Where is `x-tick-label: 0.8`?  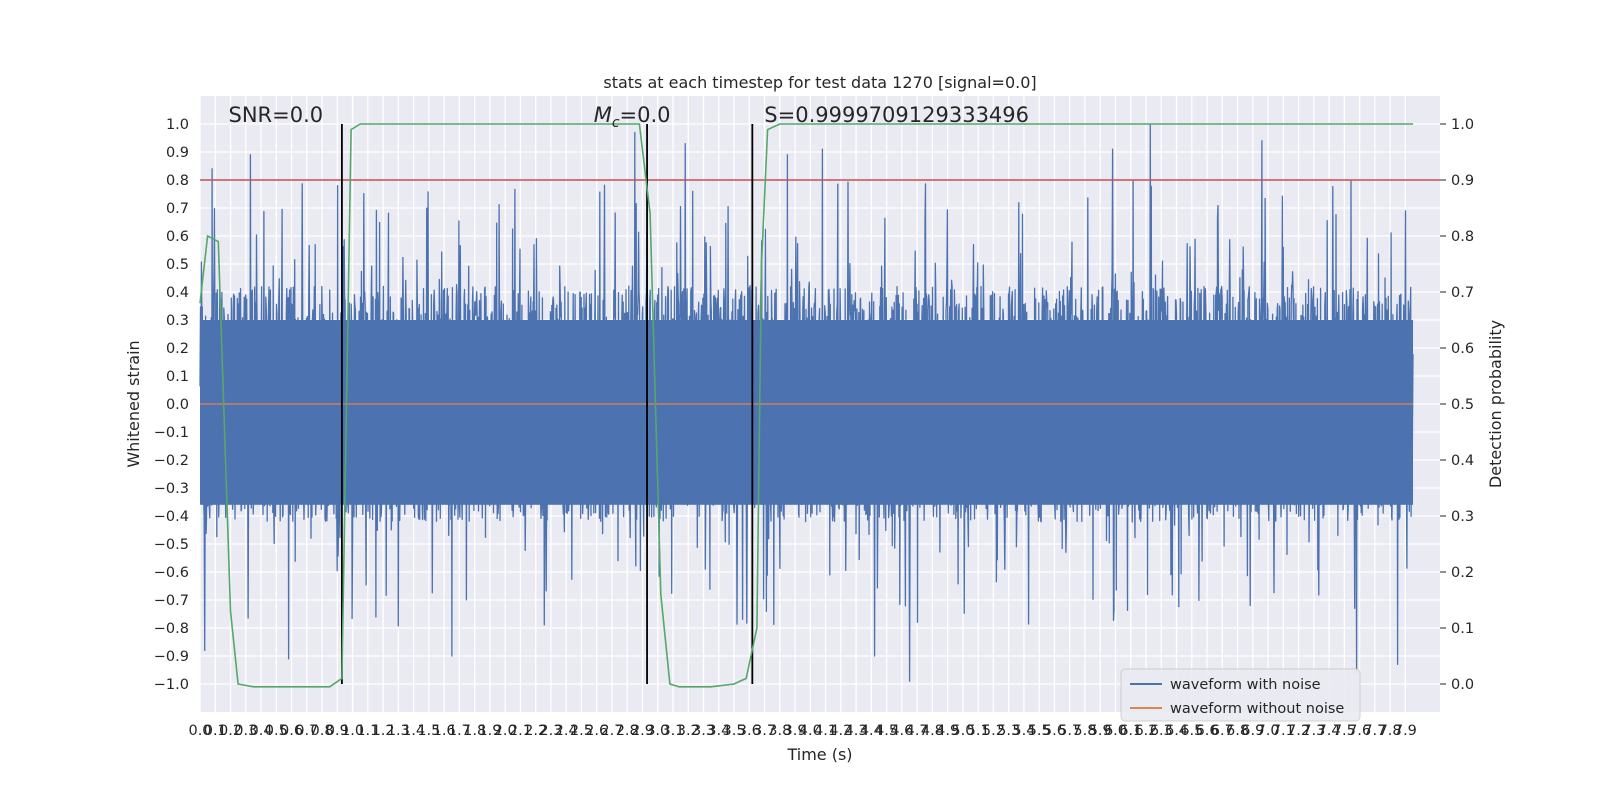 x-tick-label: 0.8 is located at coordinates (322, 731).